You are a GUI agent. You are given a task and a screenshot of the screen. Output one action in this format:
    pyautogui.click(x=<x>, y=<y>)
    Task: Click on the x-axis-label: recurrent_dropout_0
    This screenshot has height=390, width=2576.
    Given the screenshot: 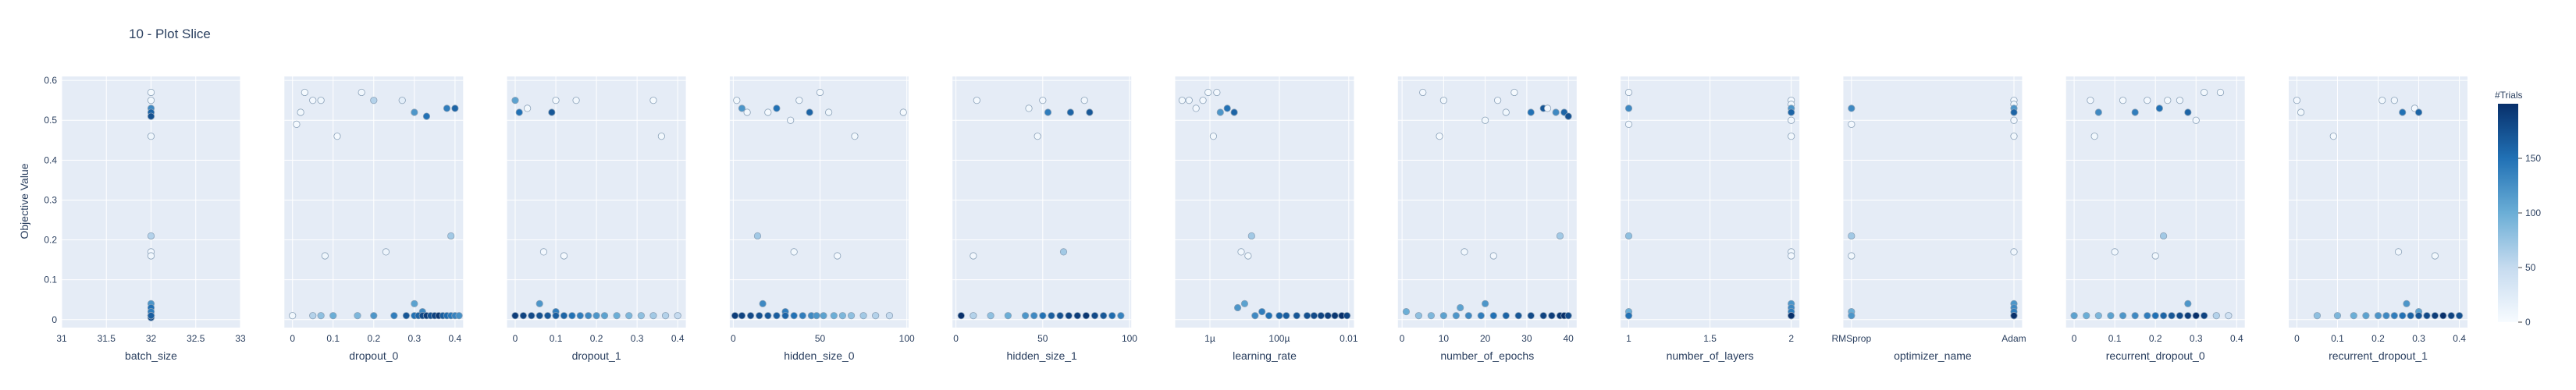 What is the action you would take?
    pyautogui.click(x=2155, y=356)
    